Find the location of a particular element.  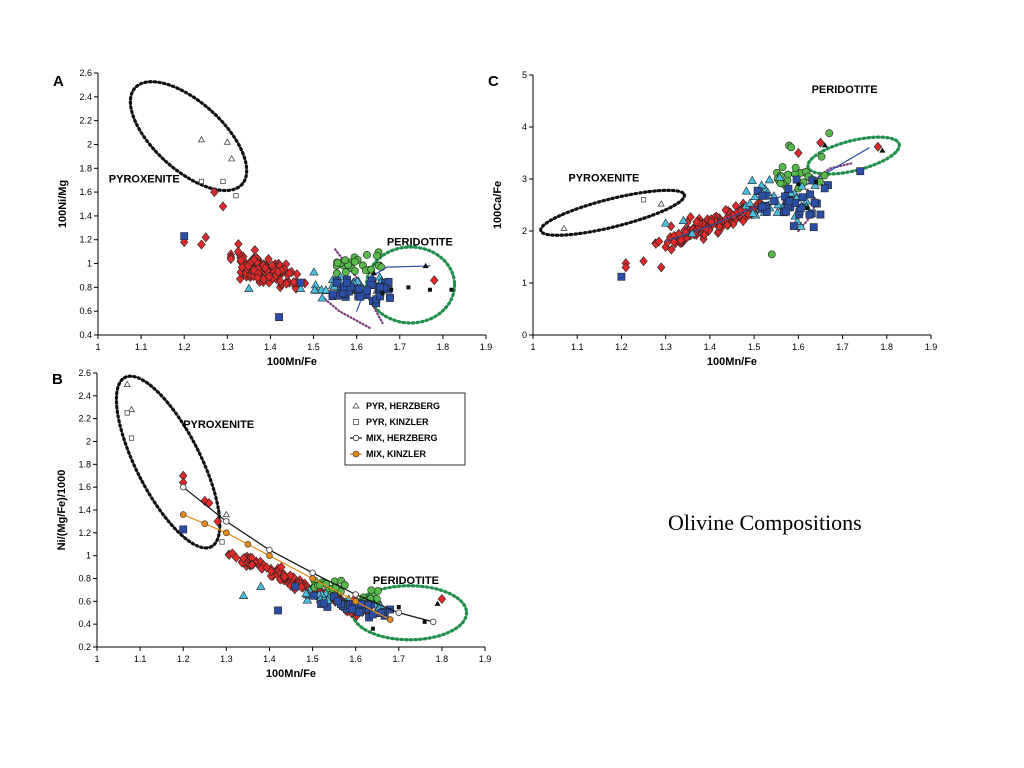

legend-label: PYR, HERZBERG is located at coordinates (403, 406).